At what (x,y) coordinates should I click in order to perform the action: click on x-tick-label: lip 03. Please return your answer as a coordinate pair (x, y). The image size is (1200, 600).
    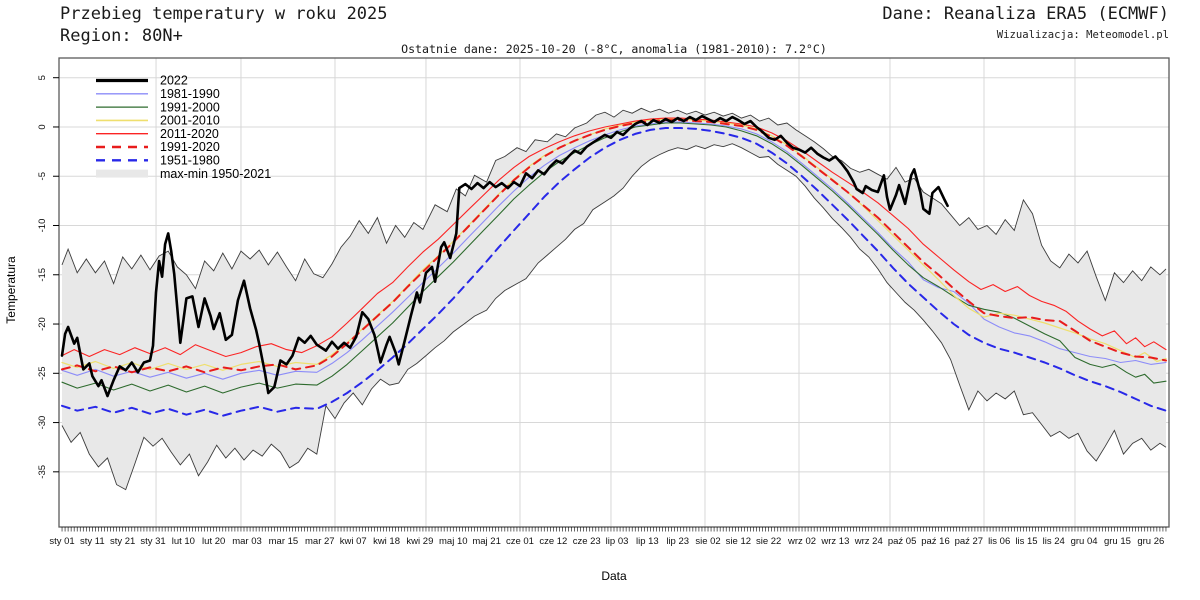
    Looking at the image, I should click on (617, 541).